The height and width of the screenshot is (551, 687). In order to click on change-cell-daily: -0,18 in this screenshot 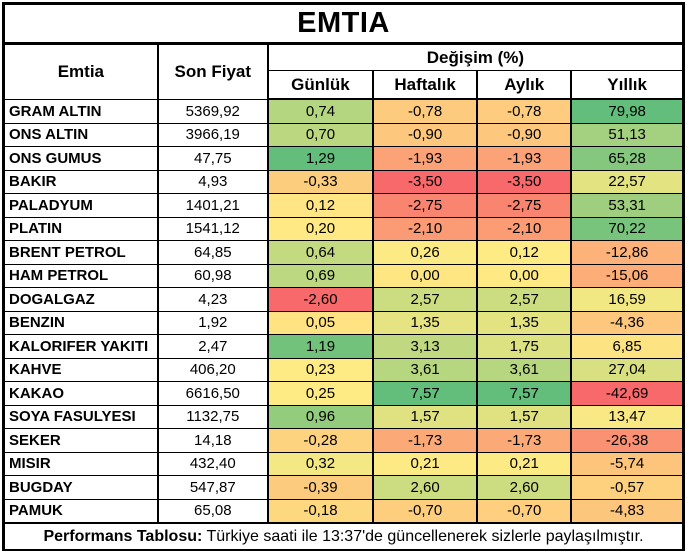, I will do `click(320, 511)`.